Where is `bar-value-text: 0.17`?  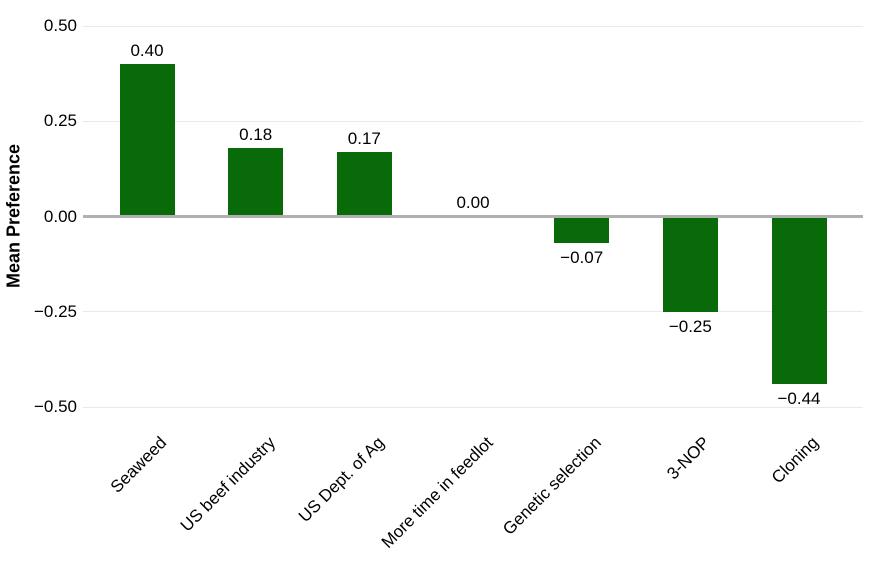
bar-value-text: 0.17 is located at coordinates (364, 138).